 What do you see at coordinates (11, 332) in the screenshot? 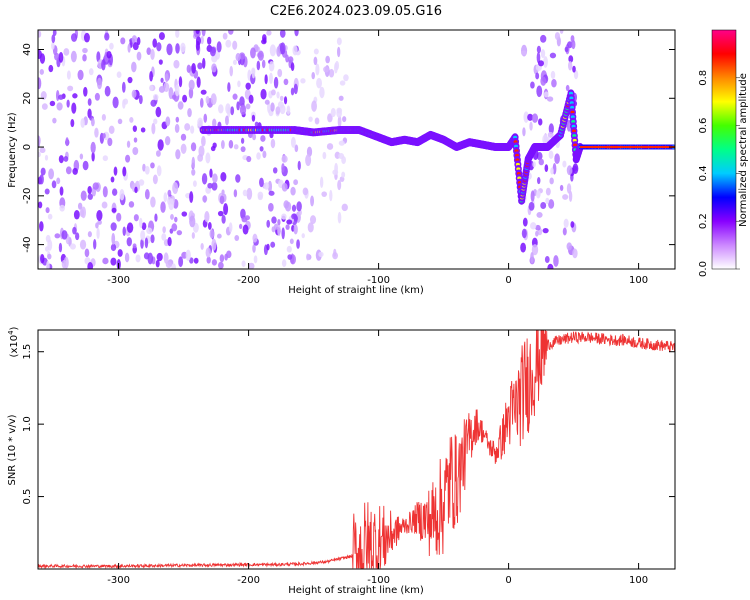
I see `snr-multiplier-exp: 4` at bounding box center [11, 332].